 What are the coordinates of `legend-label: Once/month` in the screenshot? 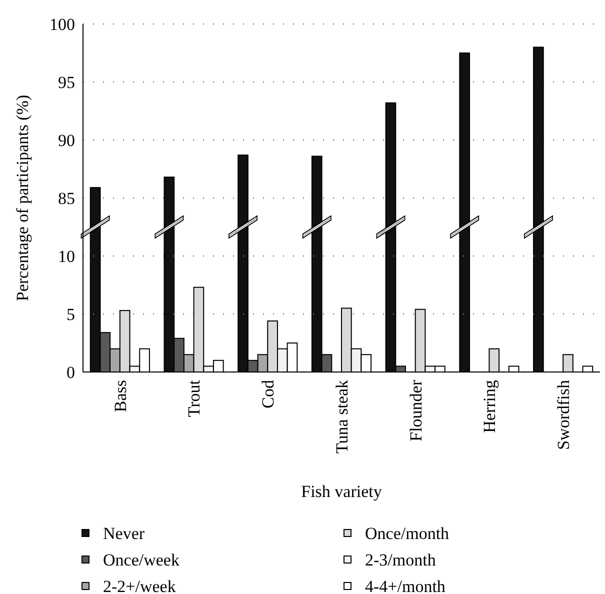 It's located at (407, 533).